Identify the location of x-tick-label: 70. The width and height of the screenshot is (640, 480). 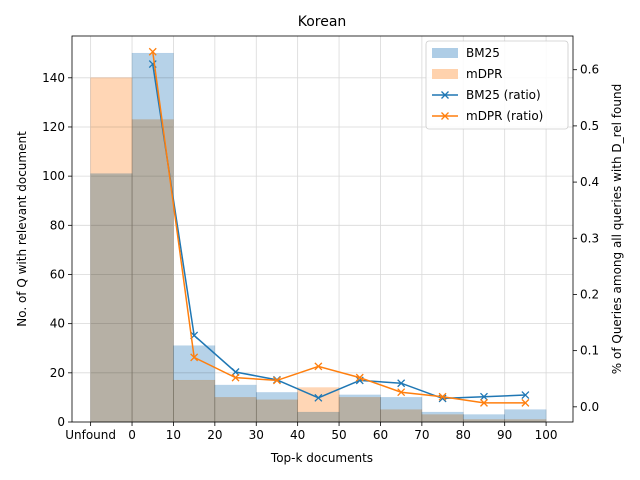
(421, 435).